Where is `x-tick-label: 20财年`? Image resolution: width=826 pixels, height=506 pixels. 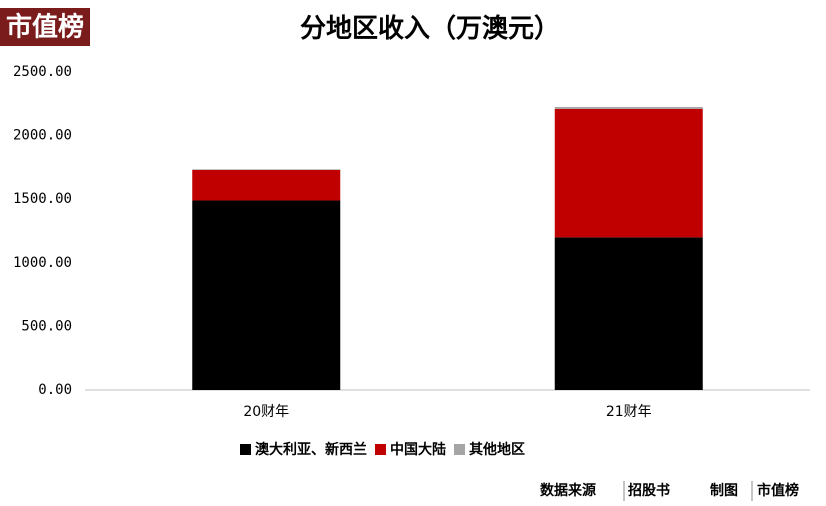
x-tick-label: 20财年 is located at coordinates (266, 412).